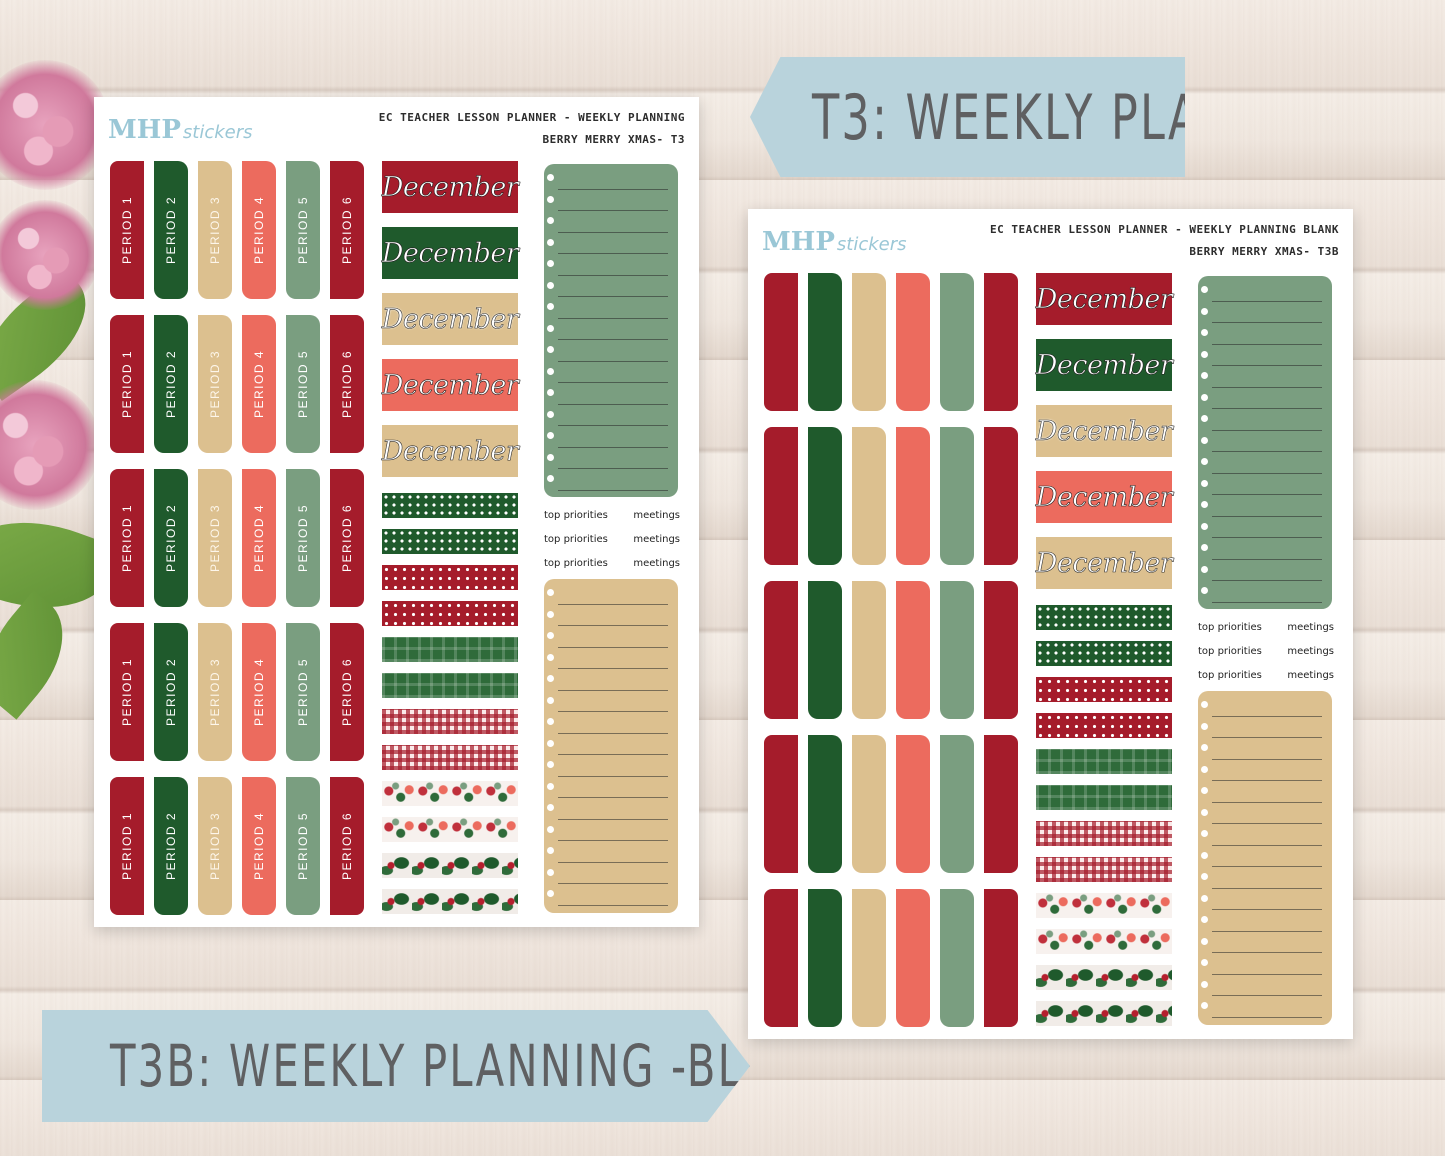  What do you see at coordinates (1265, 442) in the screenshot?
I see `checklist-box-green` at bounding box center [1265, 442].